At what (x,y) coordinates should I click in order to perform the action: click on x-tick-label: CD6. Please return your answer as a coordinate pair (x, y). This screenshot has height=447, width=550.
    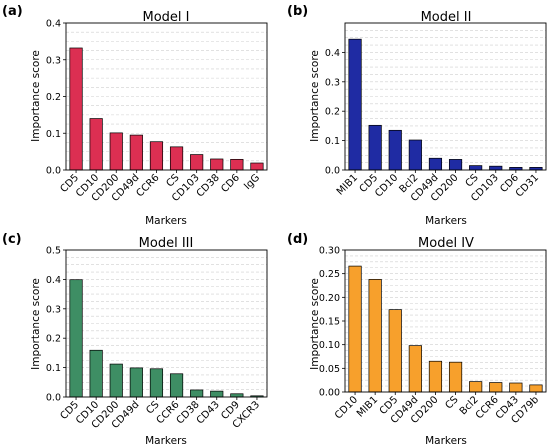
    Looking at the image, I should click on (230, 183).